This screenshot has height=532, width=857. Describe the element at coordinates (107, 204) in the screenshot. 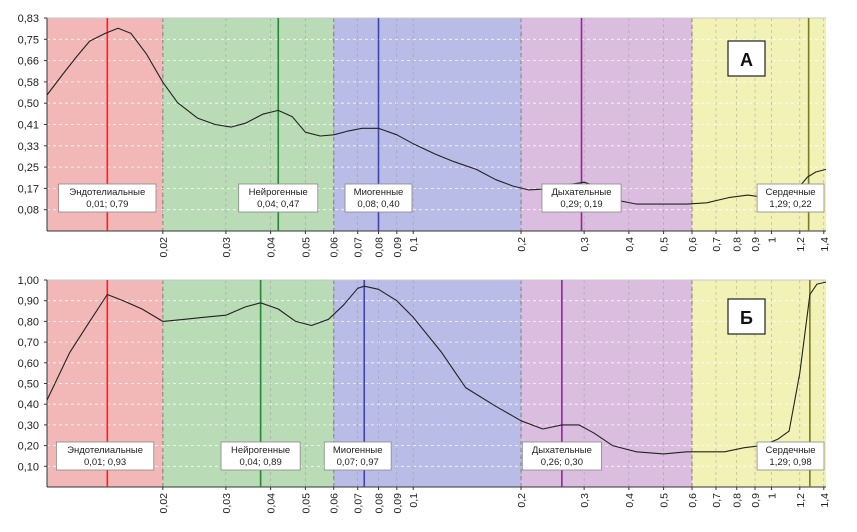

I see `peak-label-value: 0,01; 0,79` at that location.